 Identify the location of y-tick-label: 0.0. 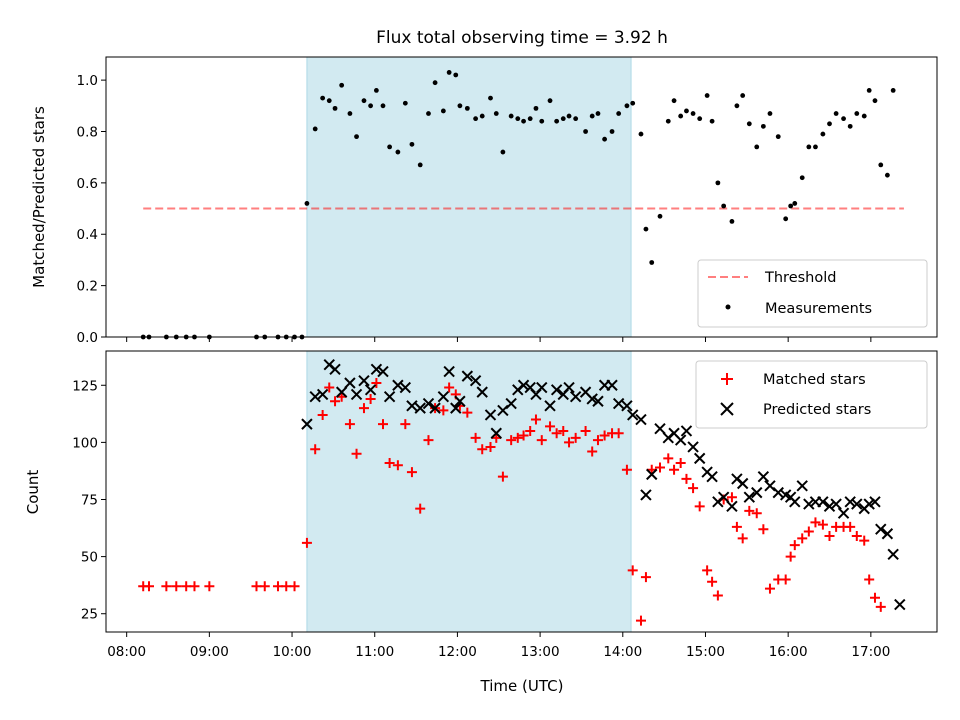
(87, 338).